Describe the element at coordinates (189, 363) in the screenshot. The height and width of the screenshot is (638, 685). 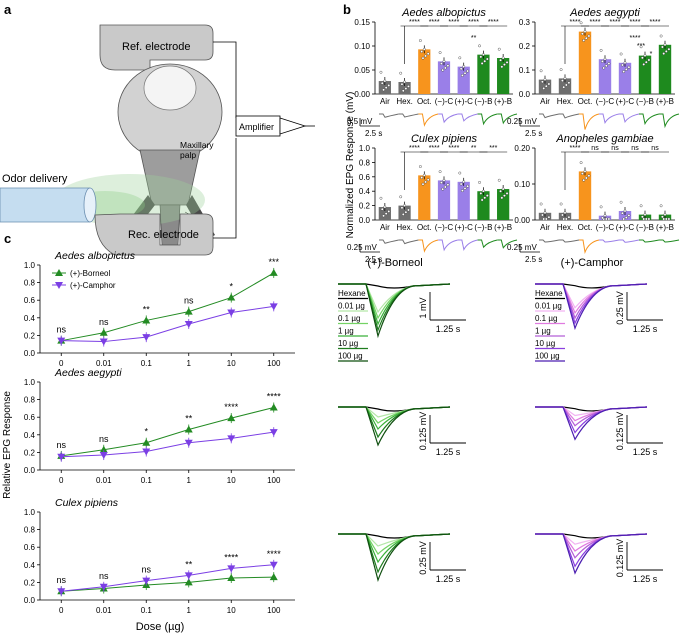
I see `x-tick-label: 1` at that location.